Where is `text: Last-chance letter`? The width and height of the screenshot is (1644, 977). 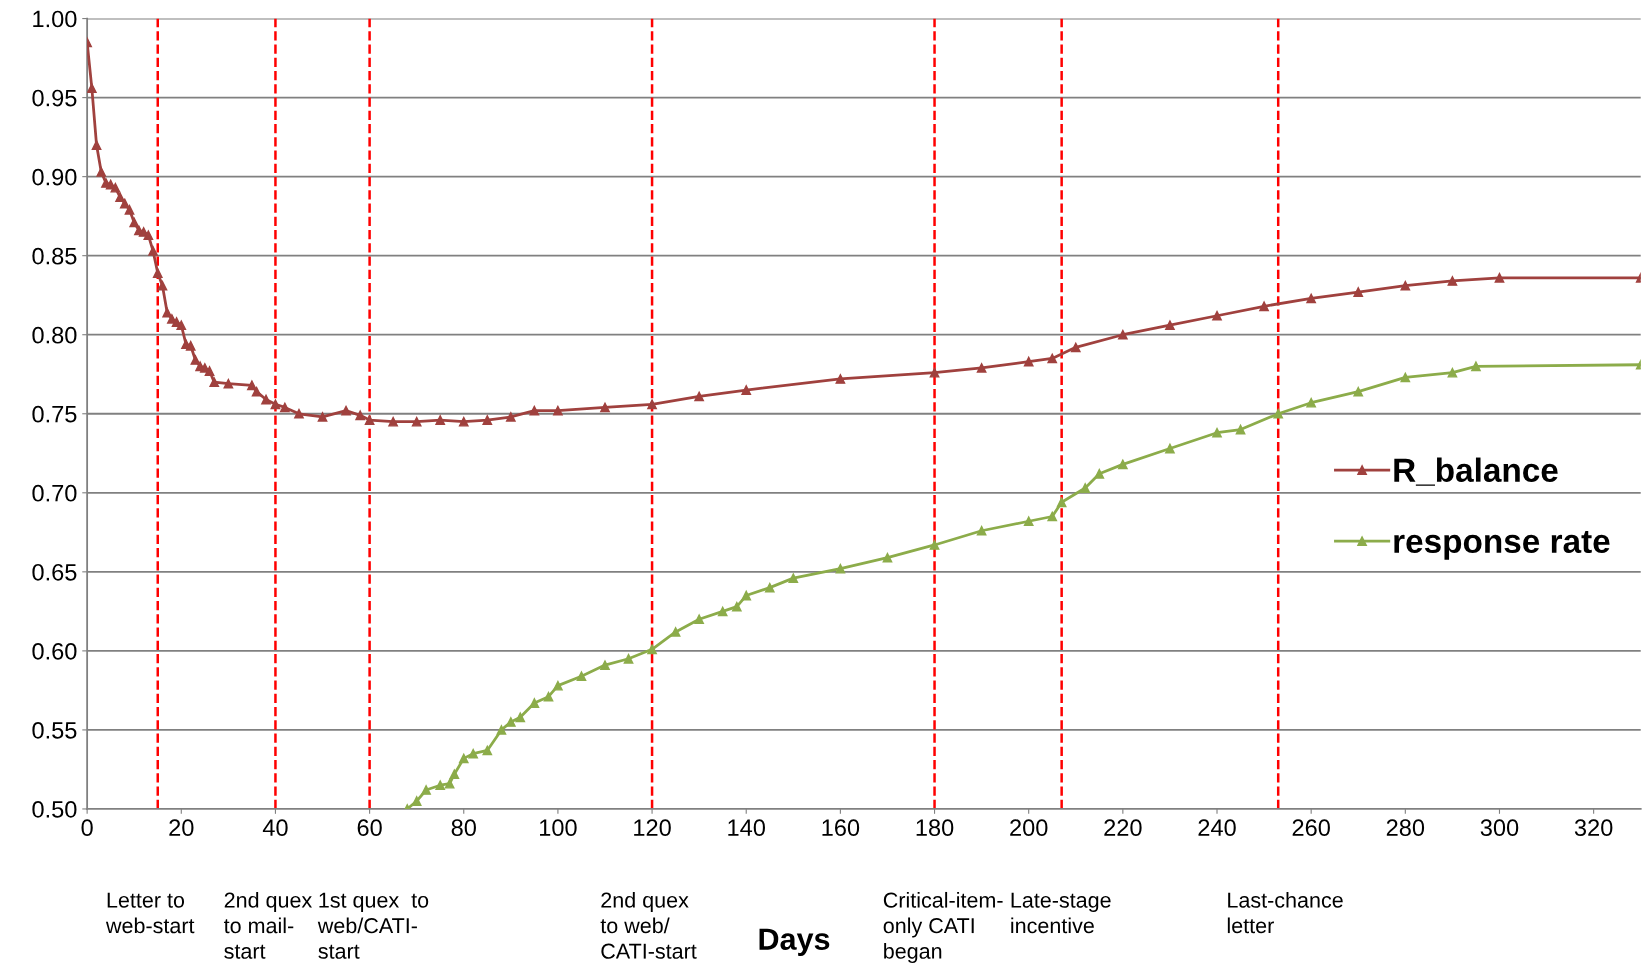
text: Last-chance letter is located at coordinates (1285, 912).